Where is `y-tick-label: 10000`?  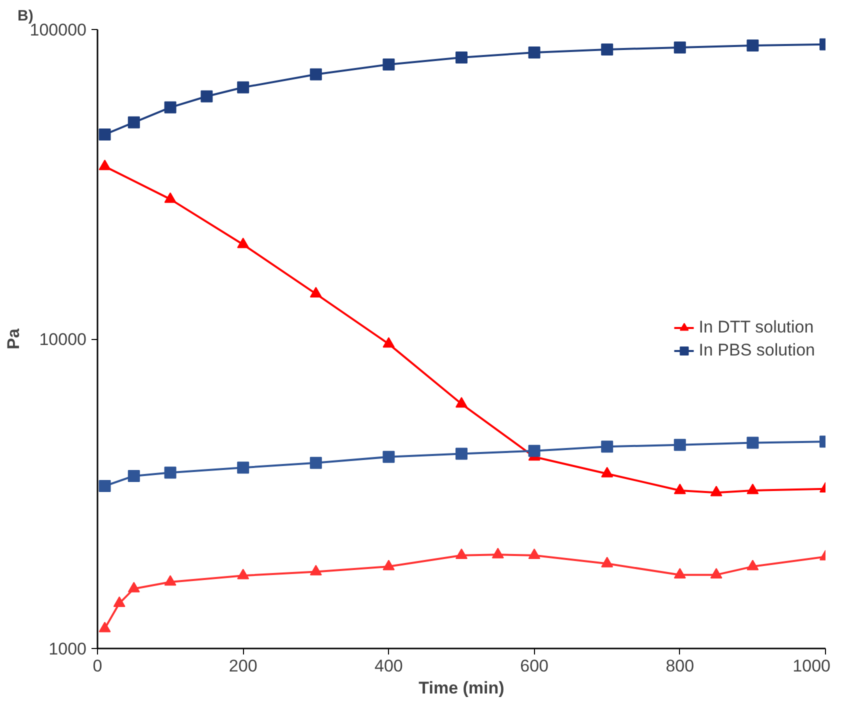
y-tick-label: 10000 is located at coordinates (63, 339).